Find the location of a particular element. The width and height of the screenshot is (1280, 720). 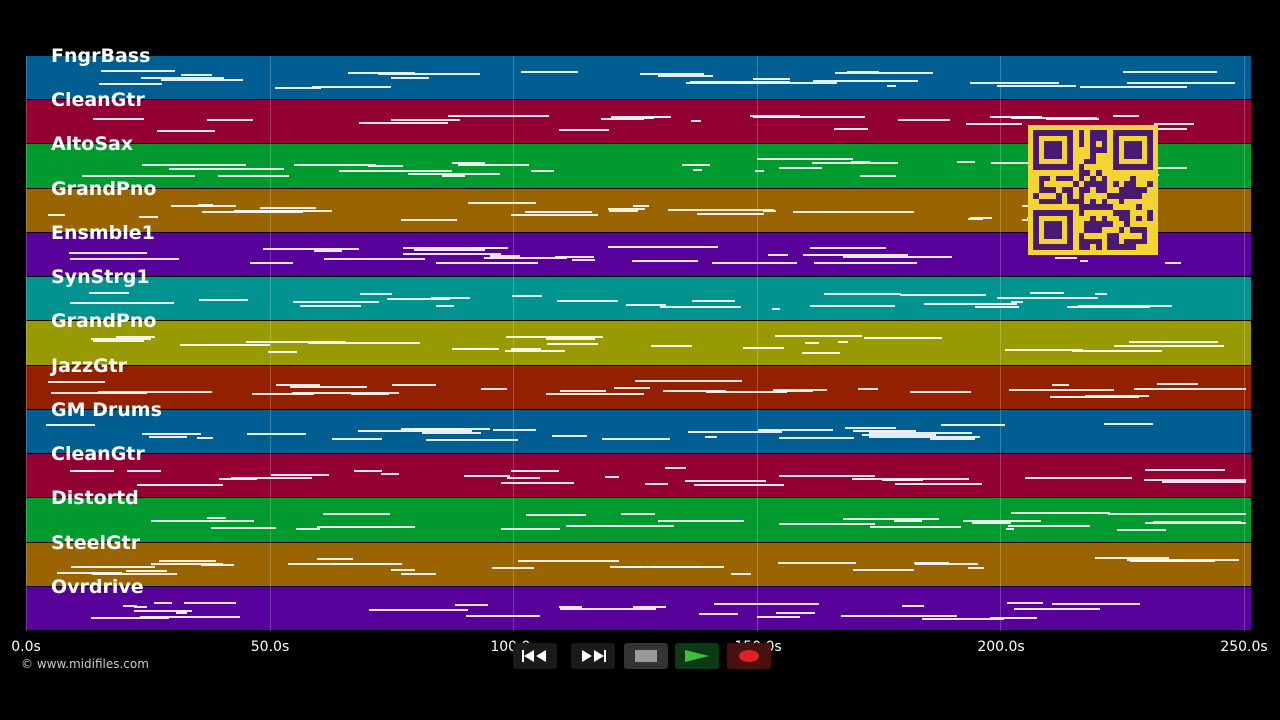

track-name-label: Distortd is located at coordinates (95, 498).